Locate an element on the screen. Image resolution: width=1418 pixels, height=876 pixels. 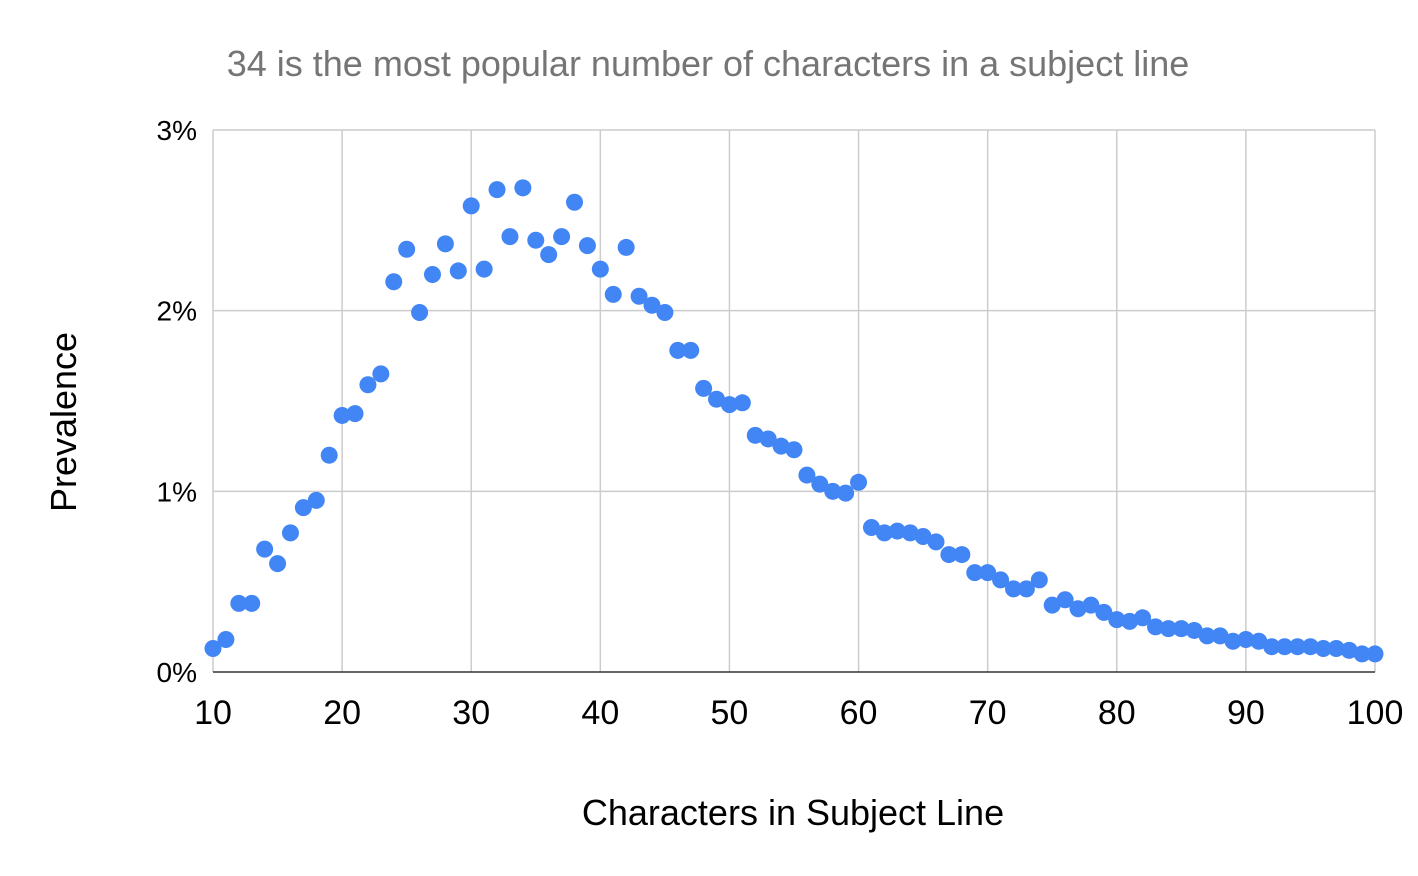
x-tick-label: 60 is located at coordinates (859, 713).